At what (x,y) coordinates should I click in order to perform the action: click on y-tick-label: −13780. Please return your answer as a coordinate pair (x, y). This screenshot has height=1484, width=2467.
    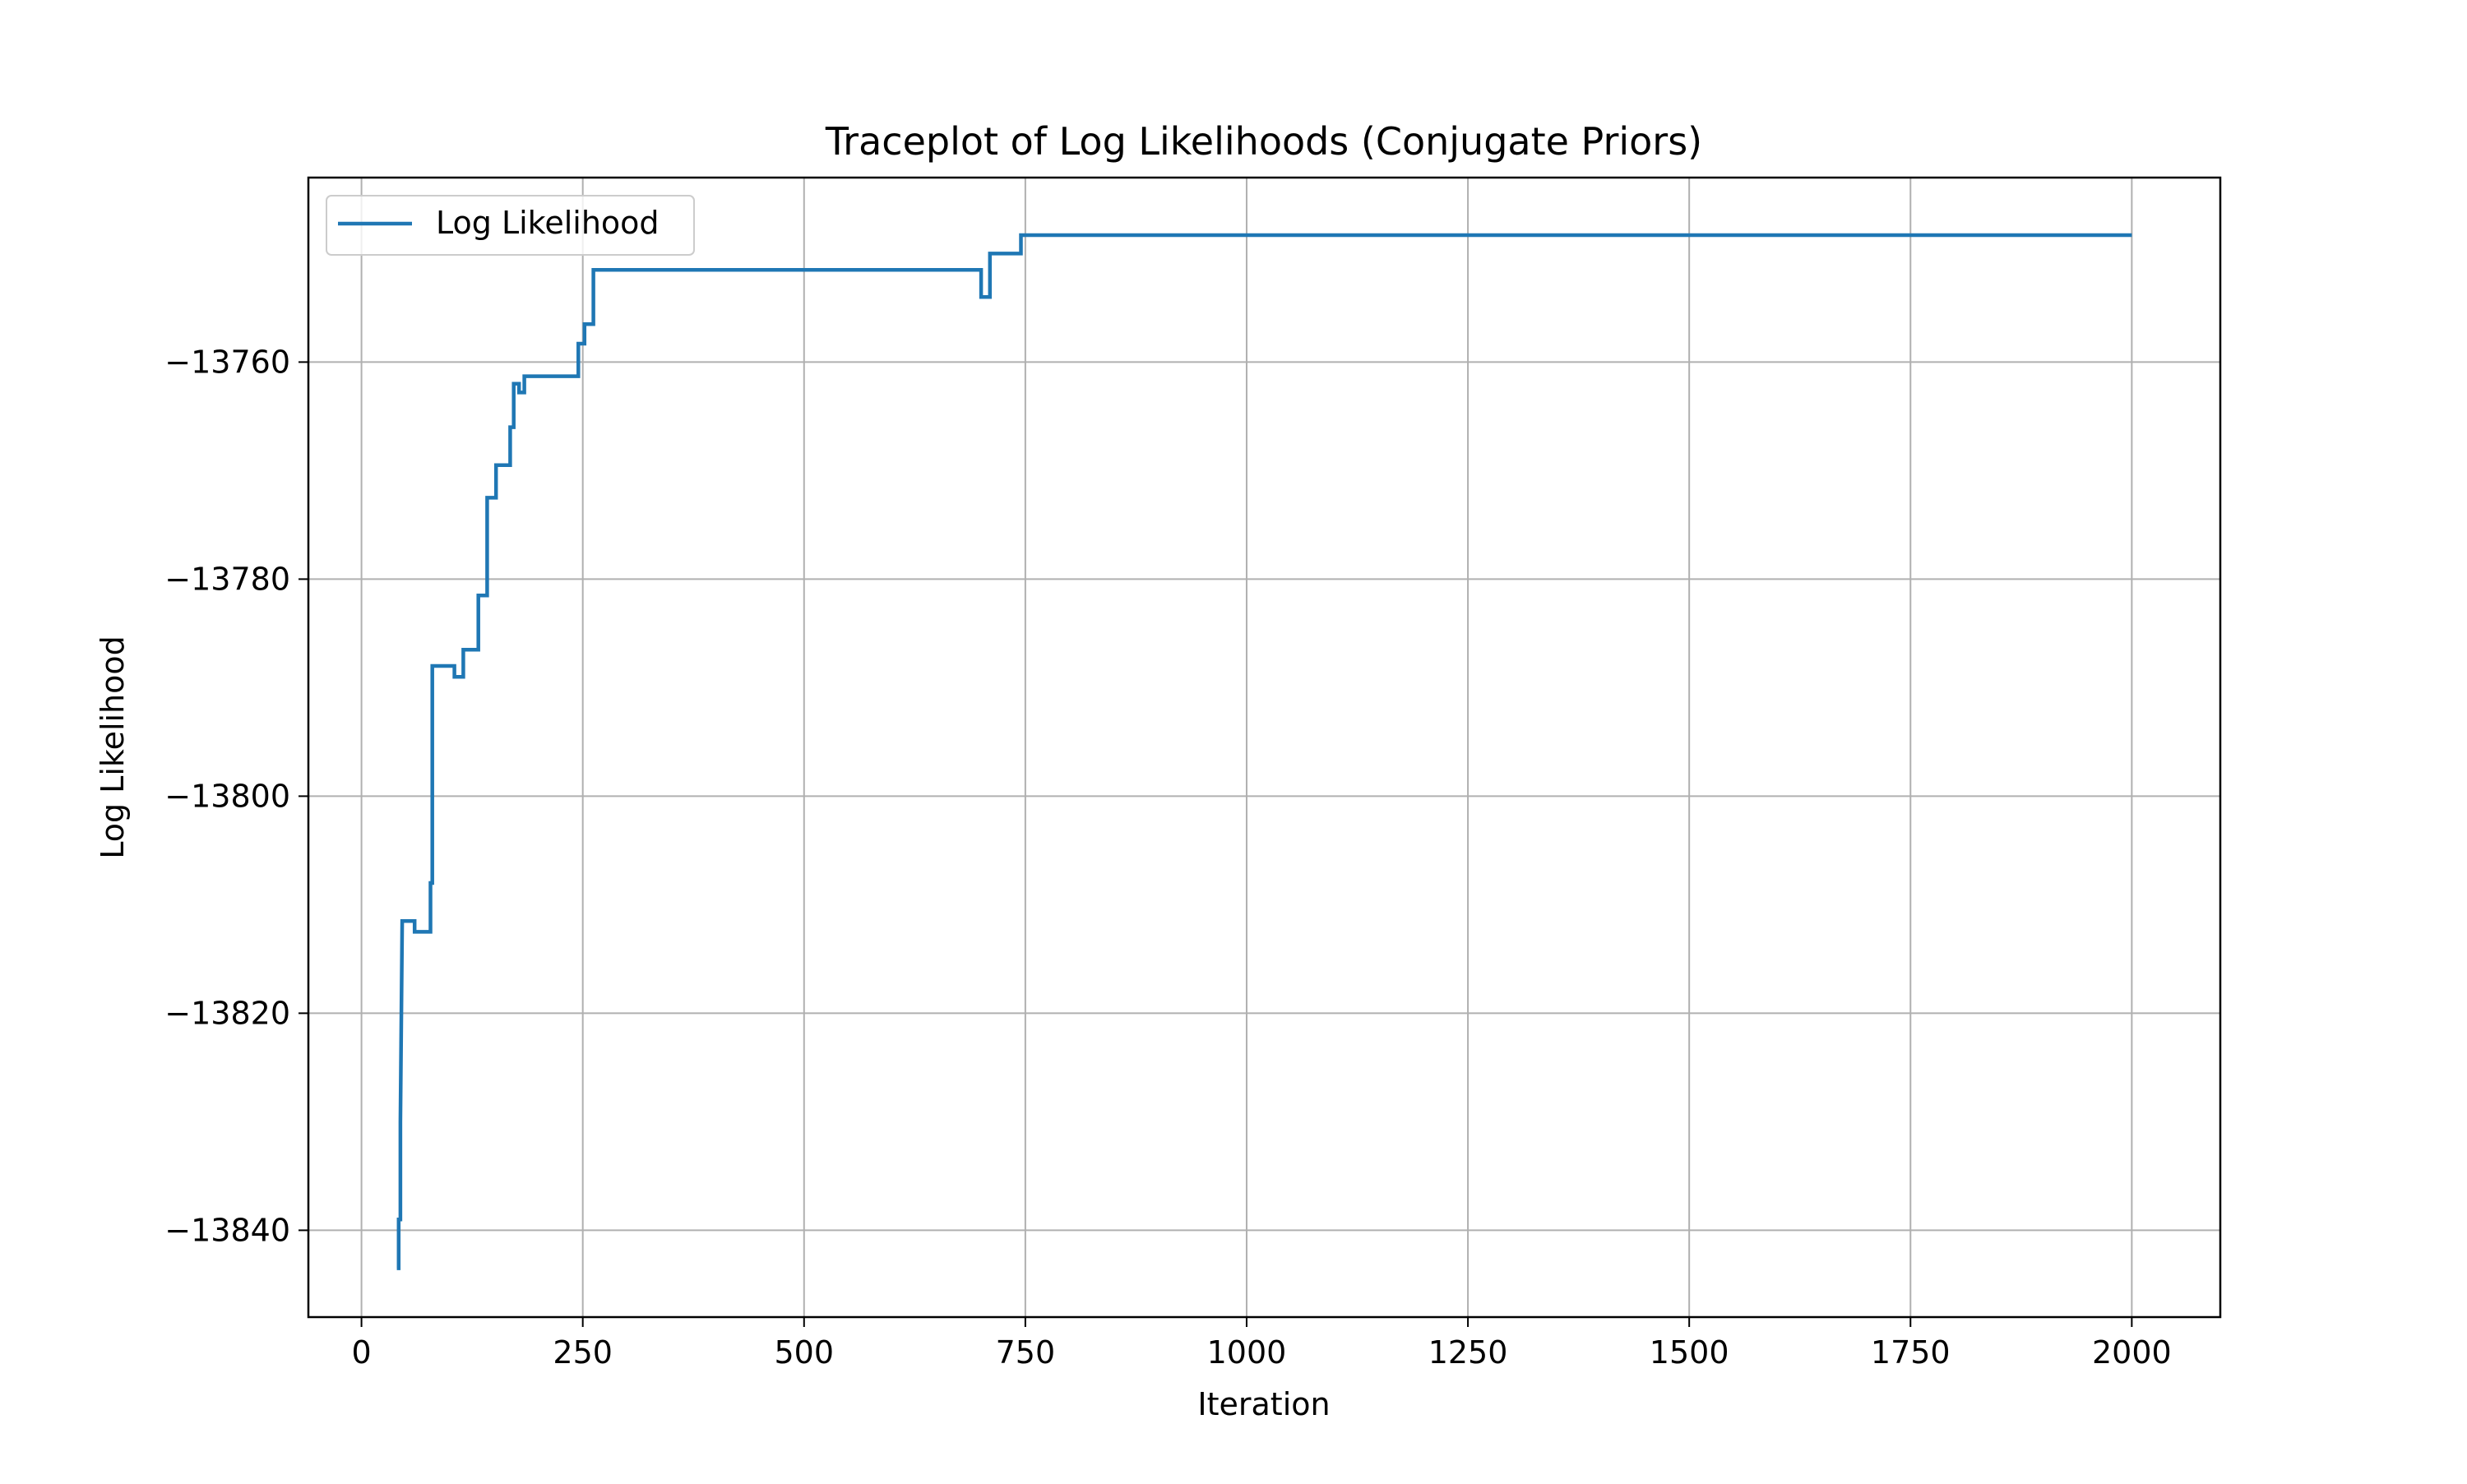
    Looking at the image, I should click on (227, 579).